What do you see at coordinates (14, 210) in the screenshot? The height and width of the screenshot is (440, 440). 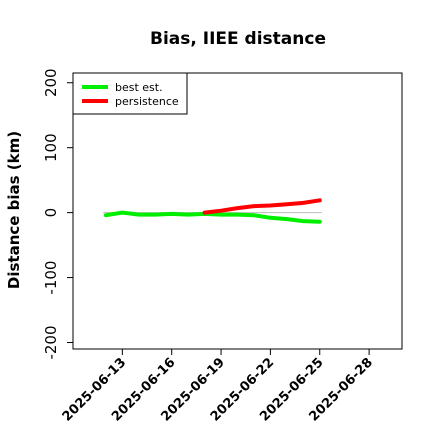 I see `y-axis-label: Distance bias (km)` at bounding box center [14, 210].